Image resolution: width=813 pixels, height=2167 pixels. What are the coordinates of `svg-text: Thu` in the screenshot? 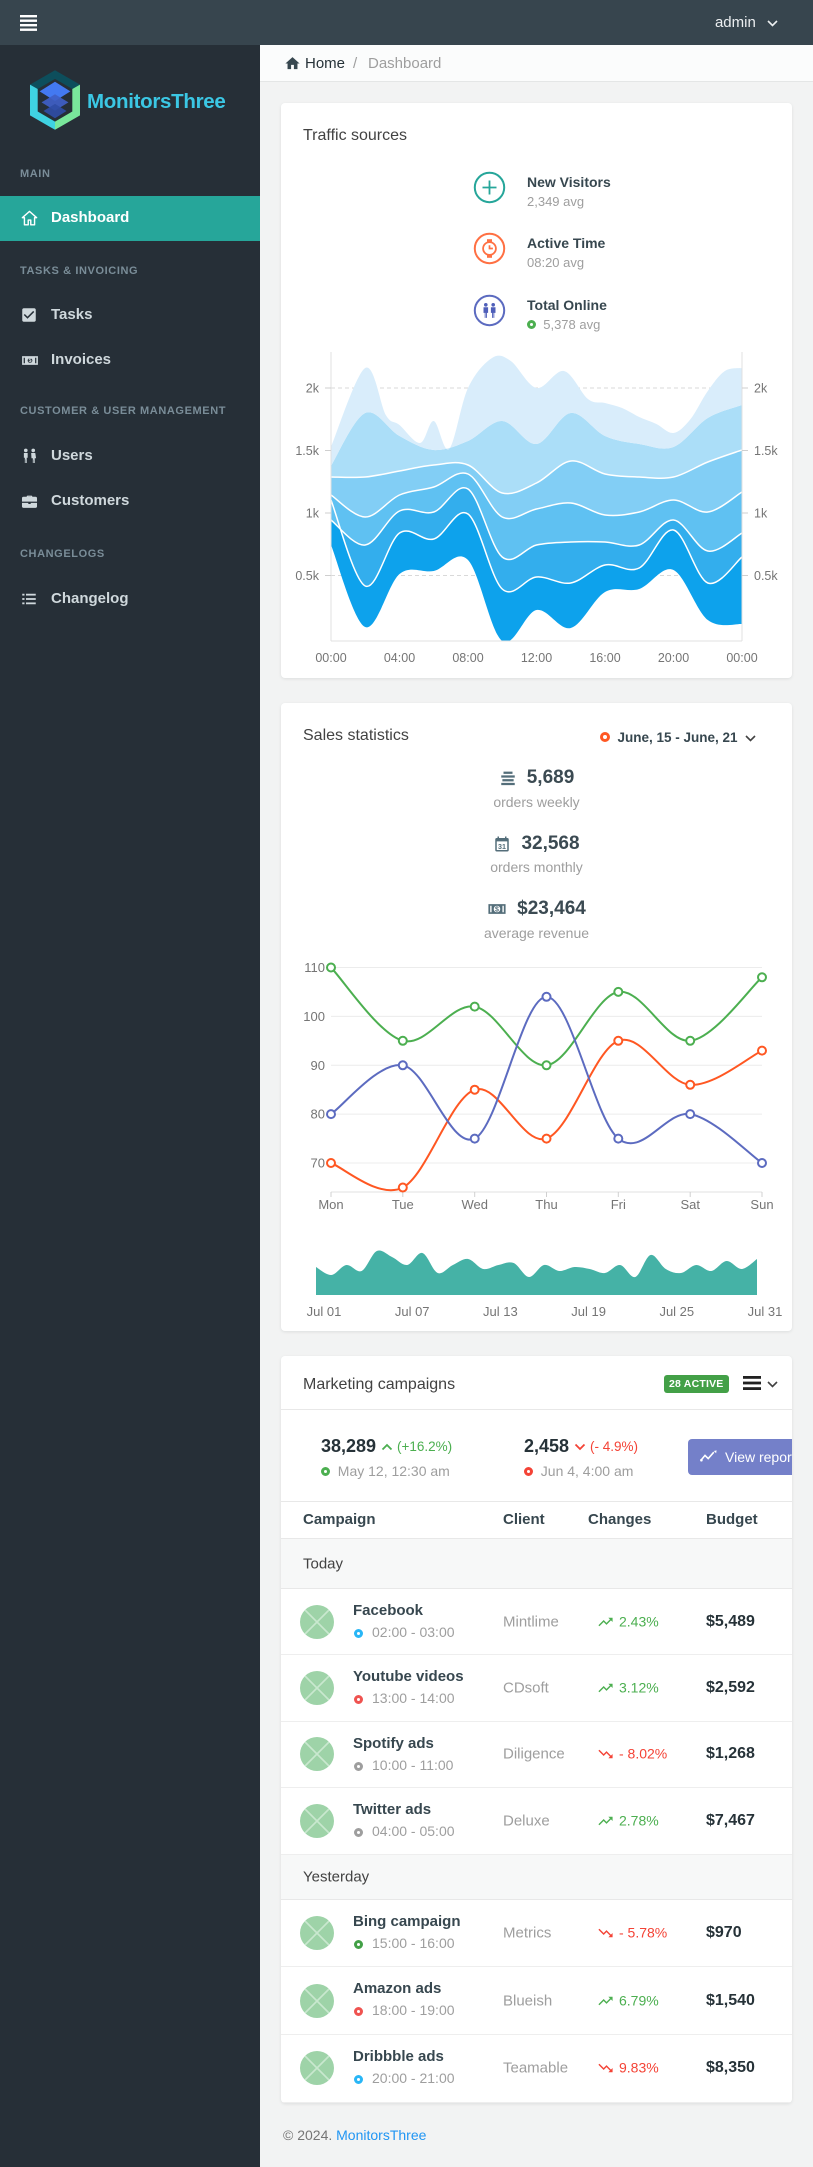 It's located at (546, 1204).